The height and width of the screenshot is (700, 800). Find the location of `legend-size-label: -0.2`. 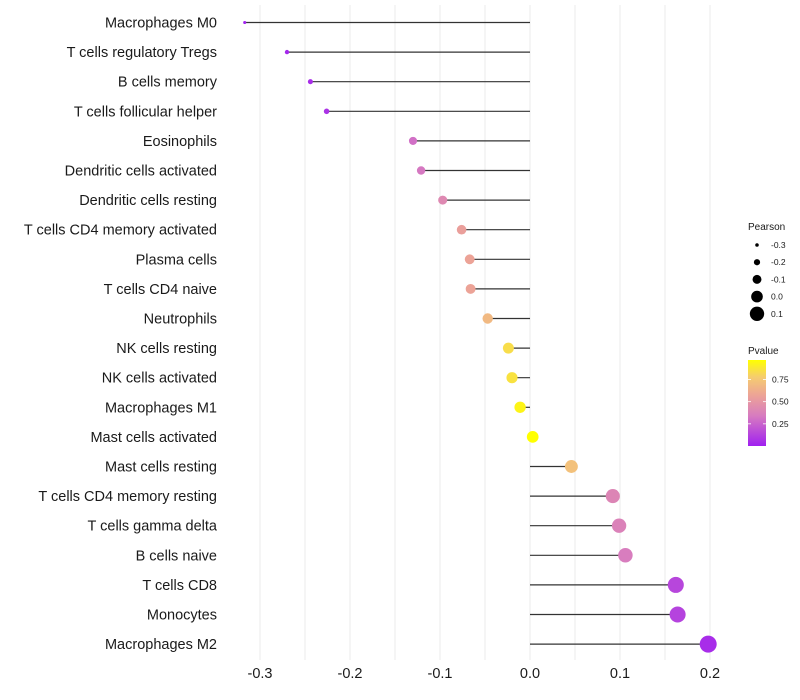

legend-size-label: -0.2 is located at coordinates (778, 262).